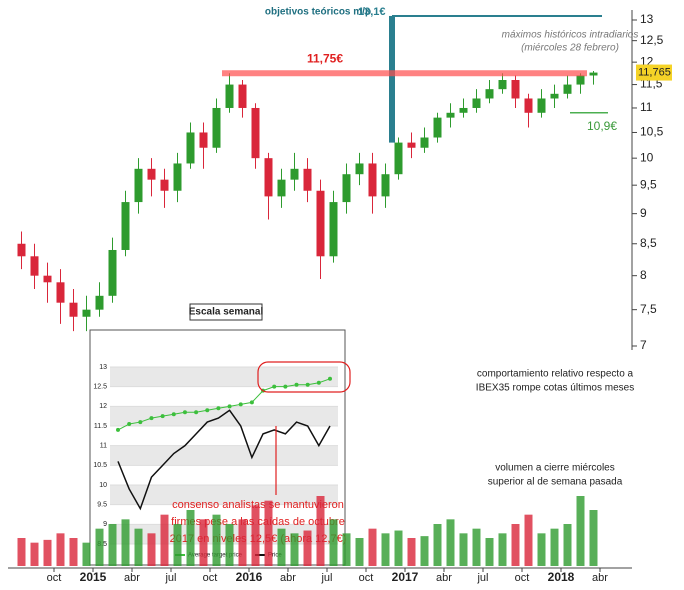  Describe the element at coordinates (570, 48) in the screenshot. I see `annotation: (miércoles 28 febrero)` at that location.